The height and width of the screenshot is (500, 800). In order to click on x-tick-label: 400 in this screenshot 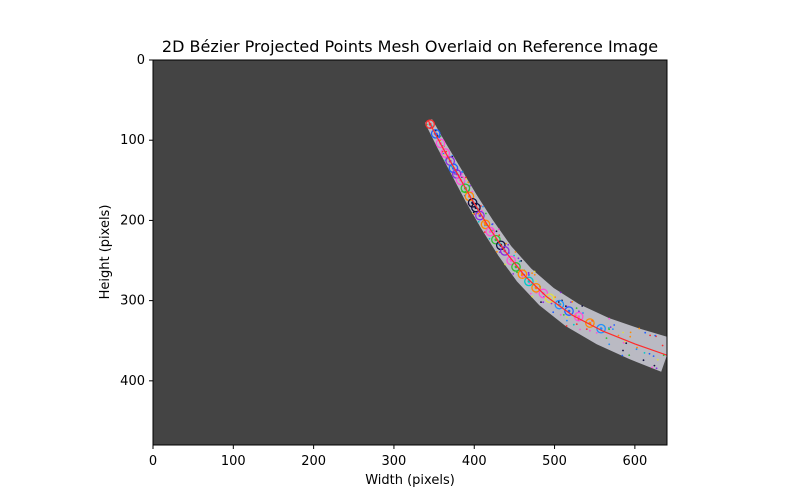, I will do `click(474, 461)`.